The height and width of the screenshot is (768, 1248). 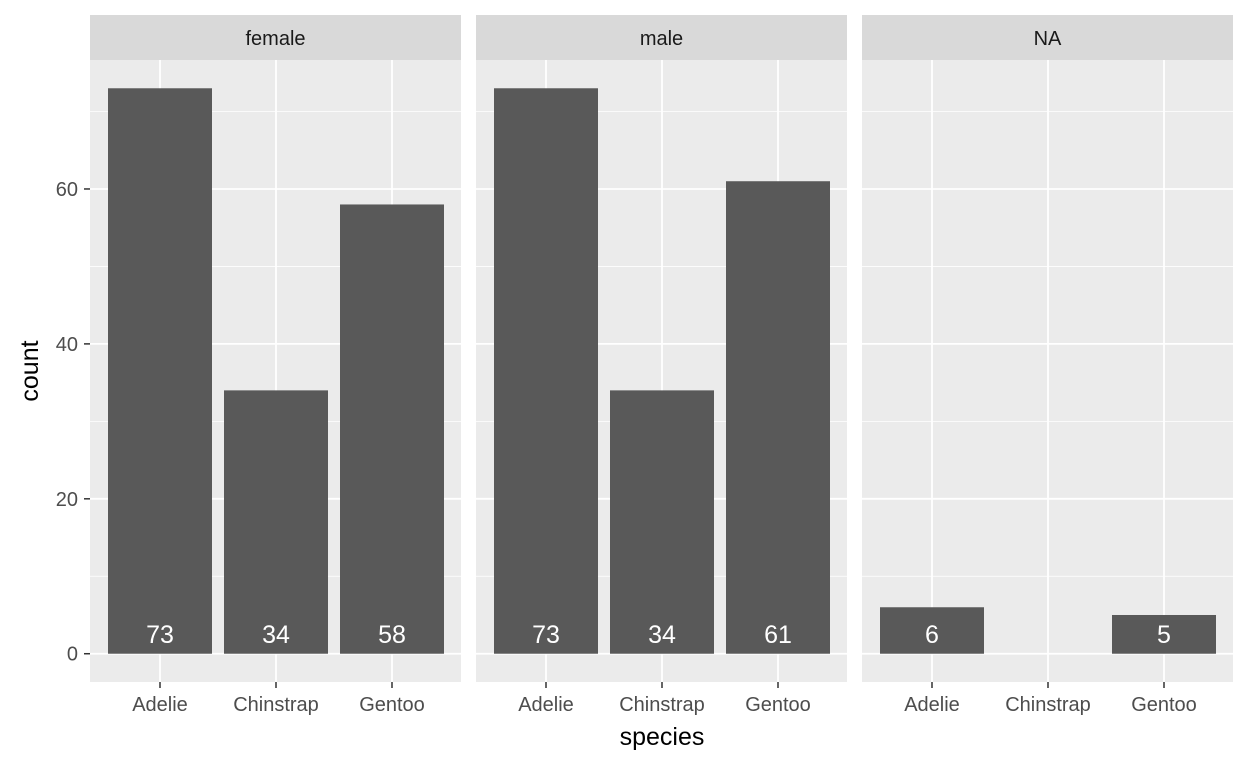 I want to click on y-tick-label: 40, so click(x=67, y=345).